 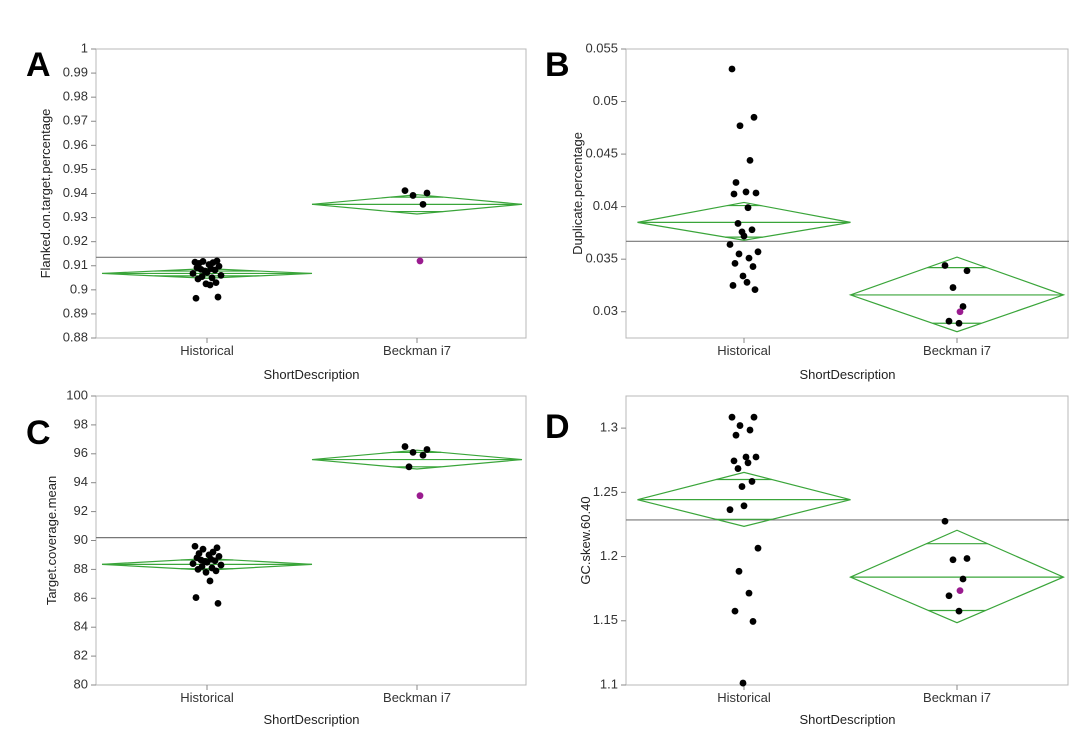 What do you see at coordinates (605, 205) in the screenshot?
I see `y-tick-label: 0.04` at bounding box center [605, 205].